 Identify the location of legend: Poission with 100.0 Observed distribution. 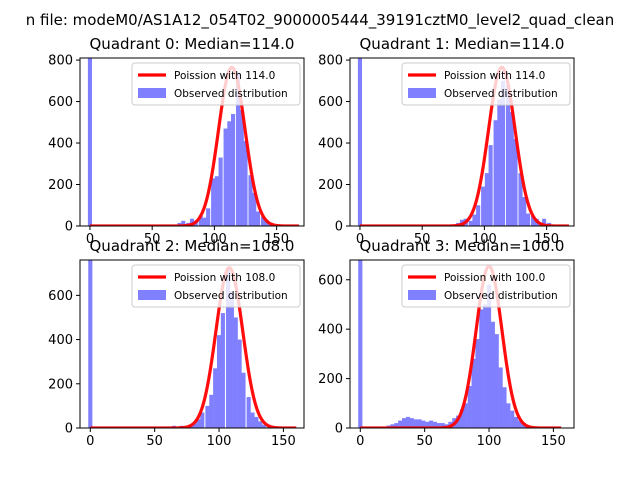
(486, 286).